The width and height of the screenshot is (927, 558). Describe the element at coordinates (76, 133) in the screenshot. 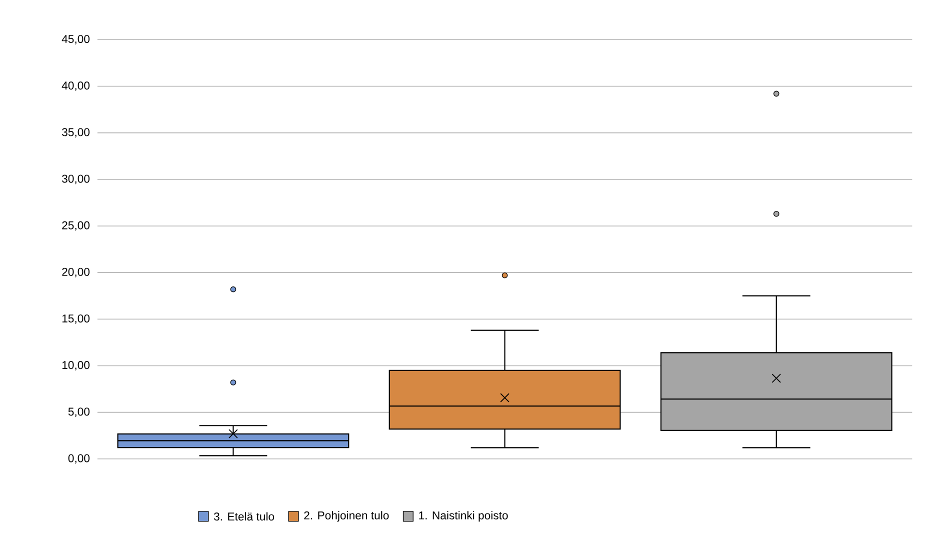

I see `y-tick-label: 35,00` at that location.